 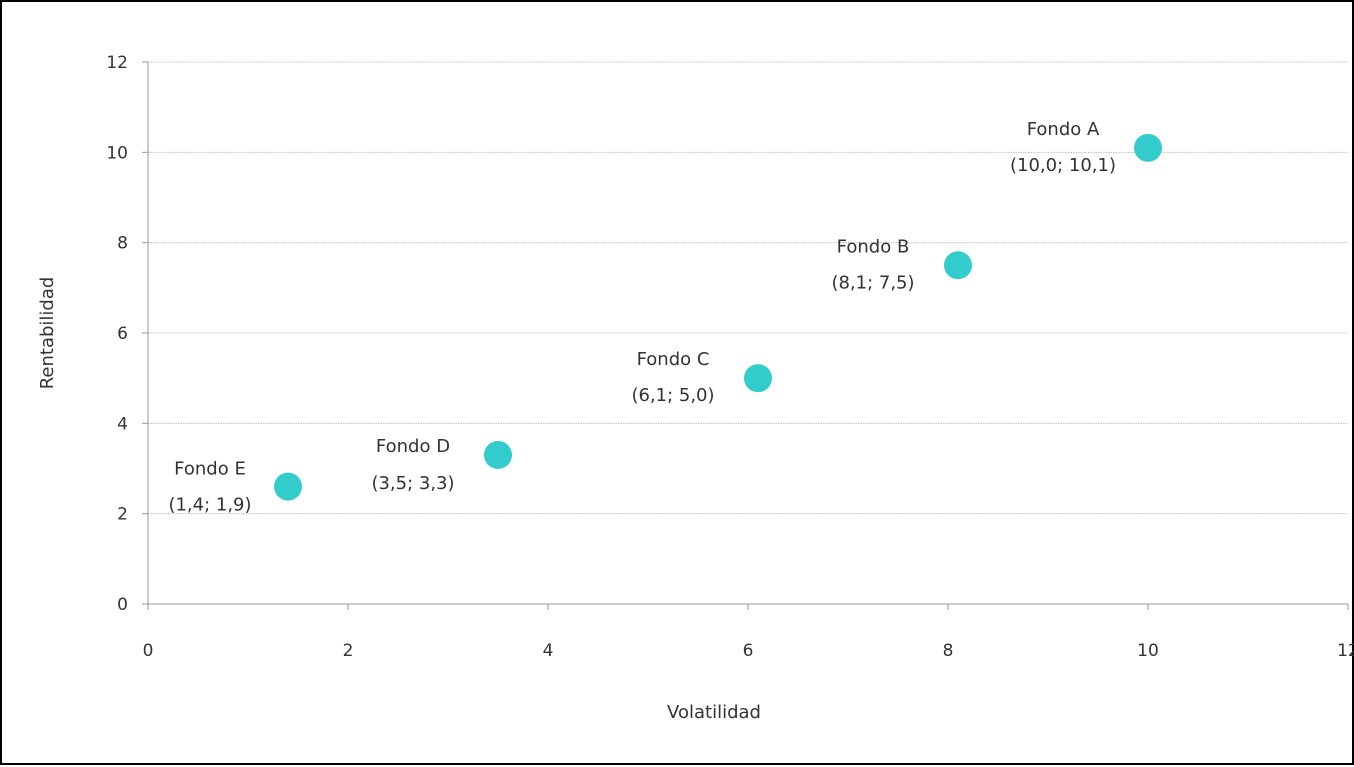 I want to click on x-tick-label: 12, so click(x=1345, y=651).